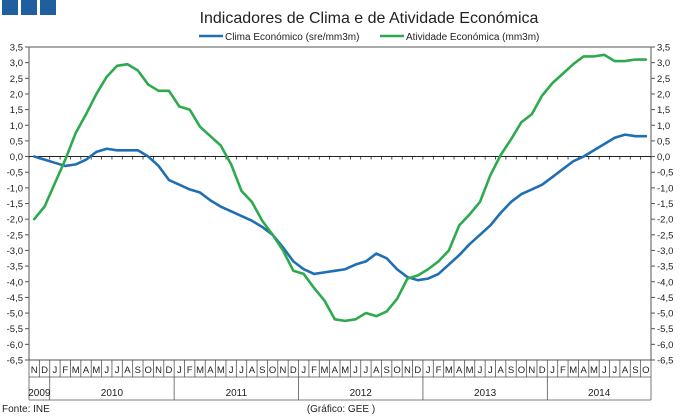 This screenshot has width=680, height=418. I want to click on y-tick-label-right: -6,5, so click(665, 361).